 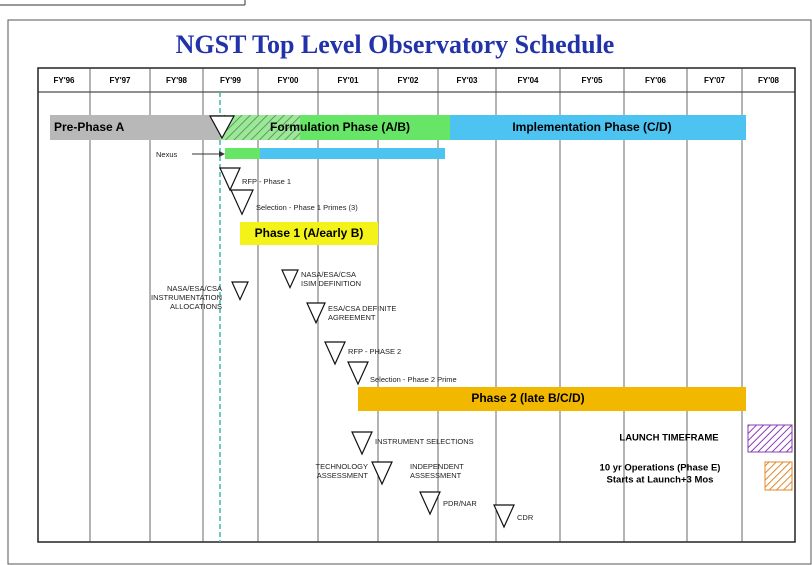 I want to click on phase-label: Formulation Phase (A/B), so click(x=340, y=127).